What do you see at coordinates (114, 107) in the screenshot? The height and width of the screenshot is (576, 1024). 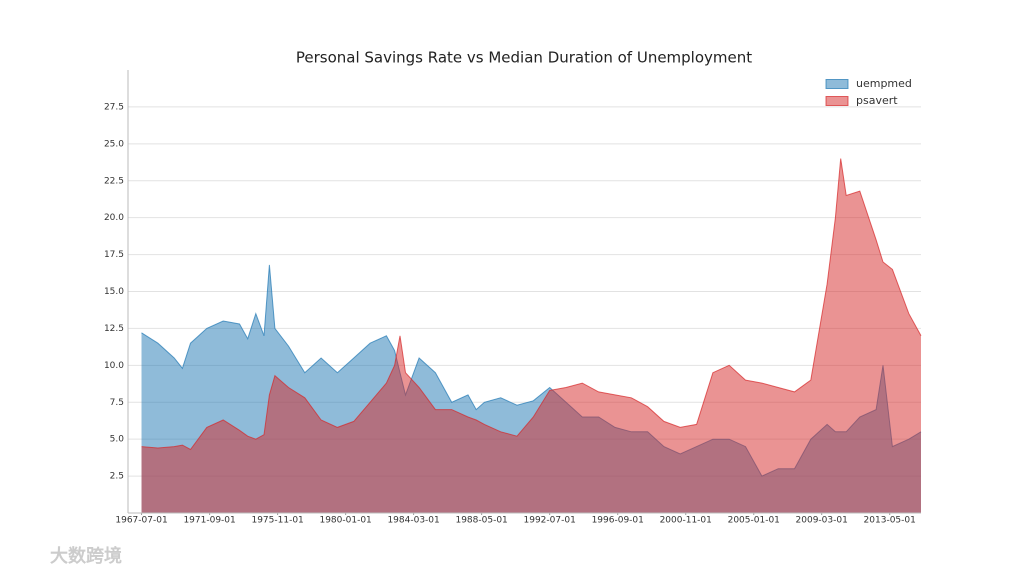 I see `y-tick-label: 27.5` at bounding box center [114, 107].